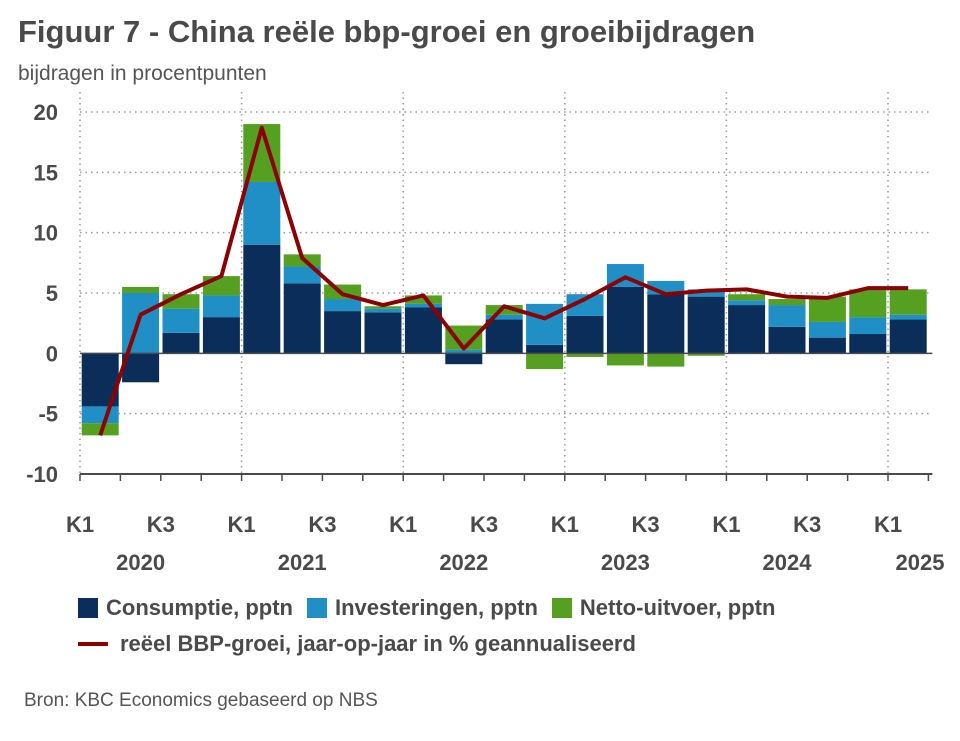 The width and height of the screenshot is (960, 741). What do you see at coordinates (46, 233) in the screenshot?
I see `y-tick-label: 10` at bounding box center [46, 233].